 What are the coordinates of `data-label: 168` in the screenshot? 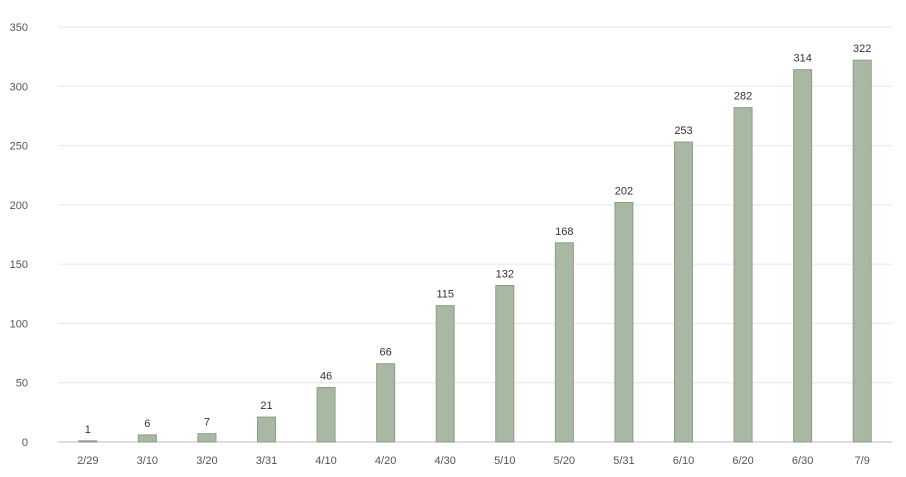 It's located at (564, 232).